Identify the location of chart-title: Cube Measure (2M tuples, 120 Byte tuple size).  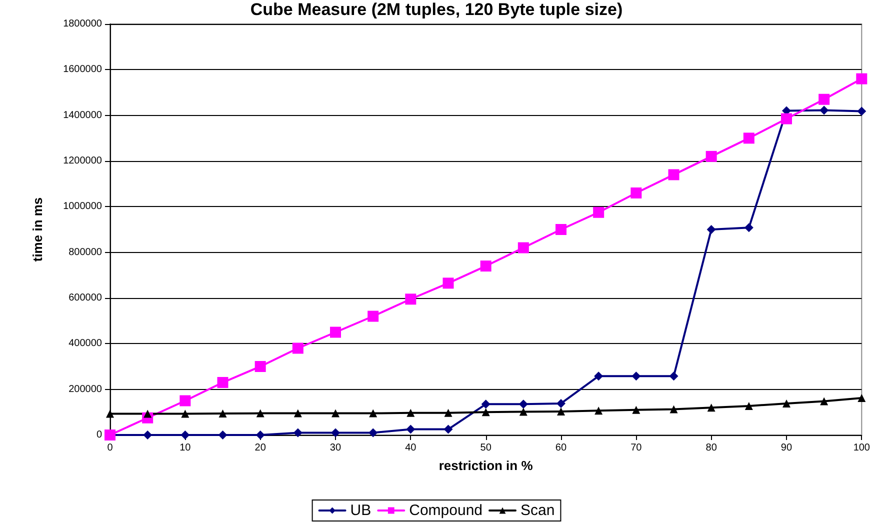
(436, 9).